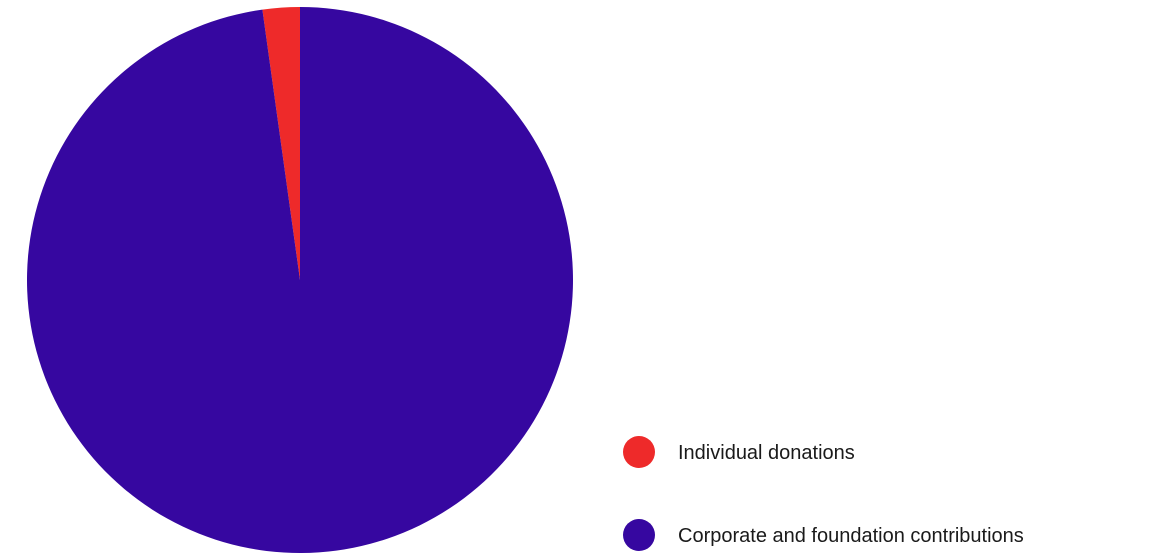 Image resolution: width=1172 pixels, height=558 pixels. I want to click on legend-item: Individual donations, so click(739, 452).